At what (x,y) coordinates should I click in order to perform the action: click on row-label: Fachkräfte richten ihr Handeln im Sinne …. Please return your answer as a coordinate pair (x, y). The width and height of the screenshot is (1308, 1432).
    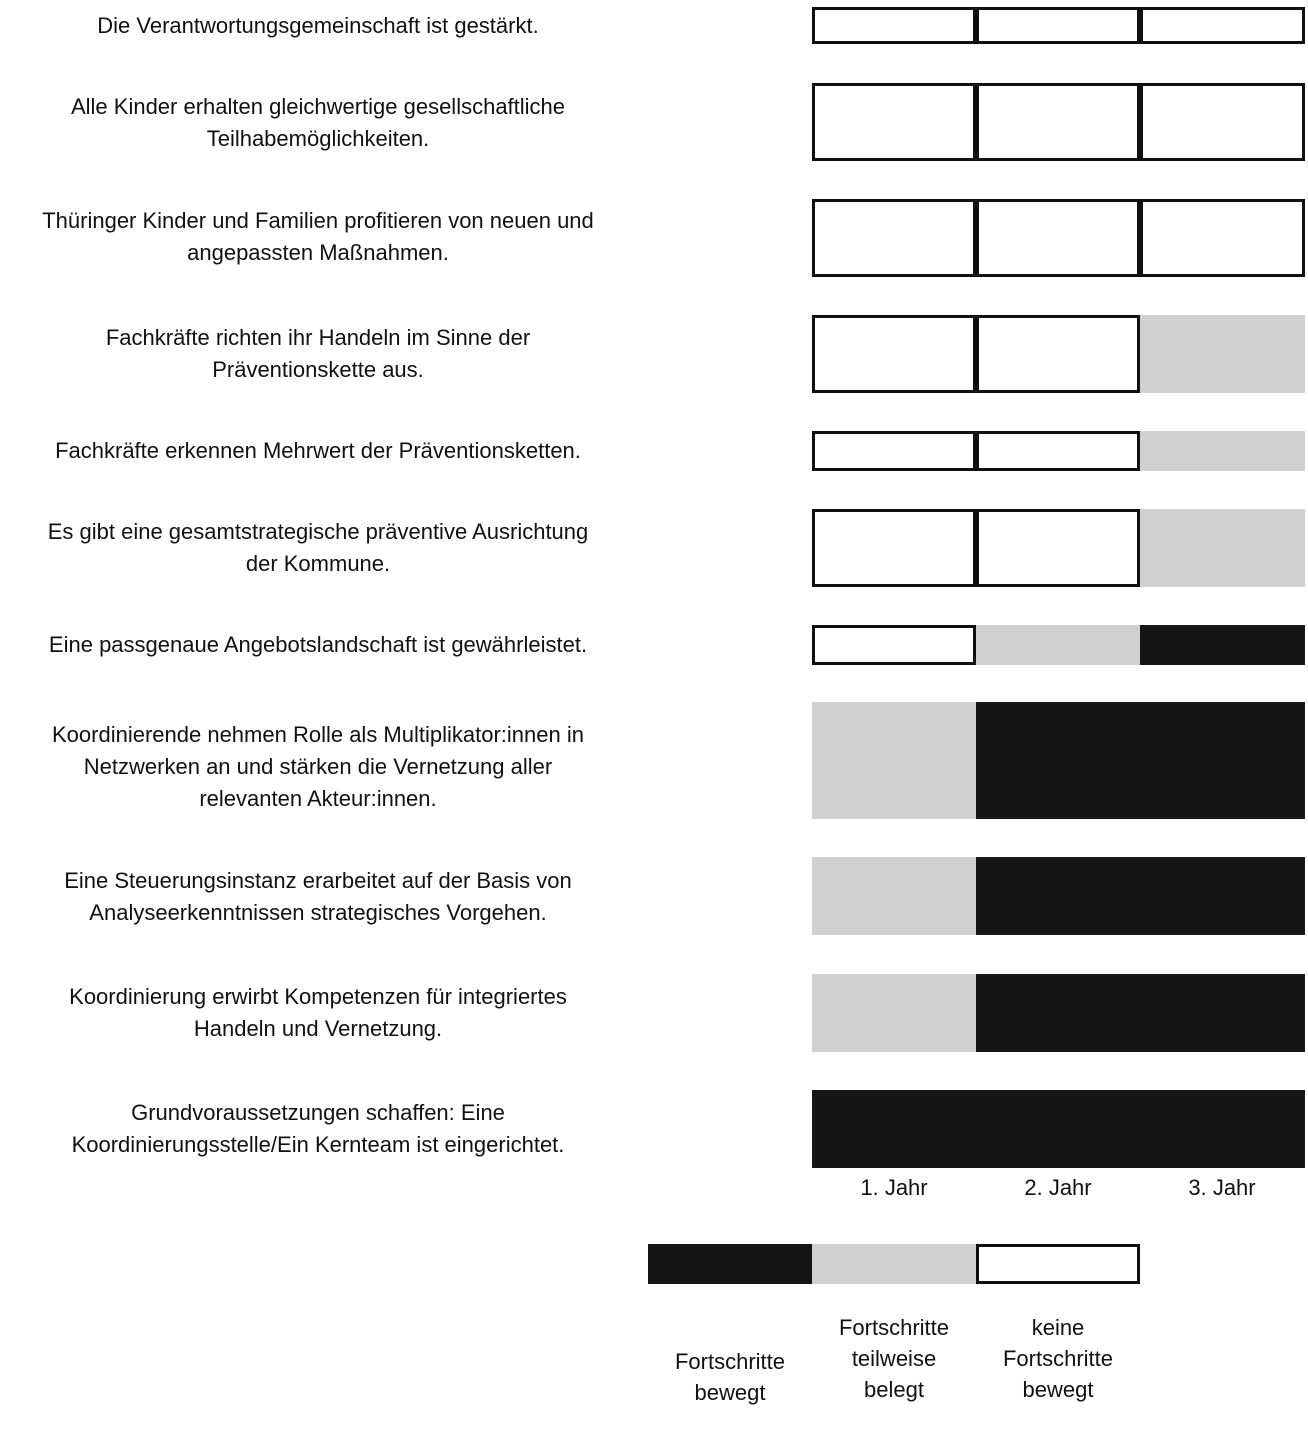
    Looking at the image, I should click on (318, 353).